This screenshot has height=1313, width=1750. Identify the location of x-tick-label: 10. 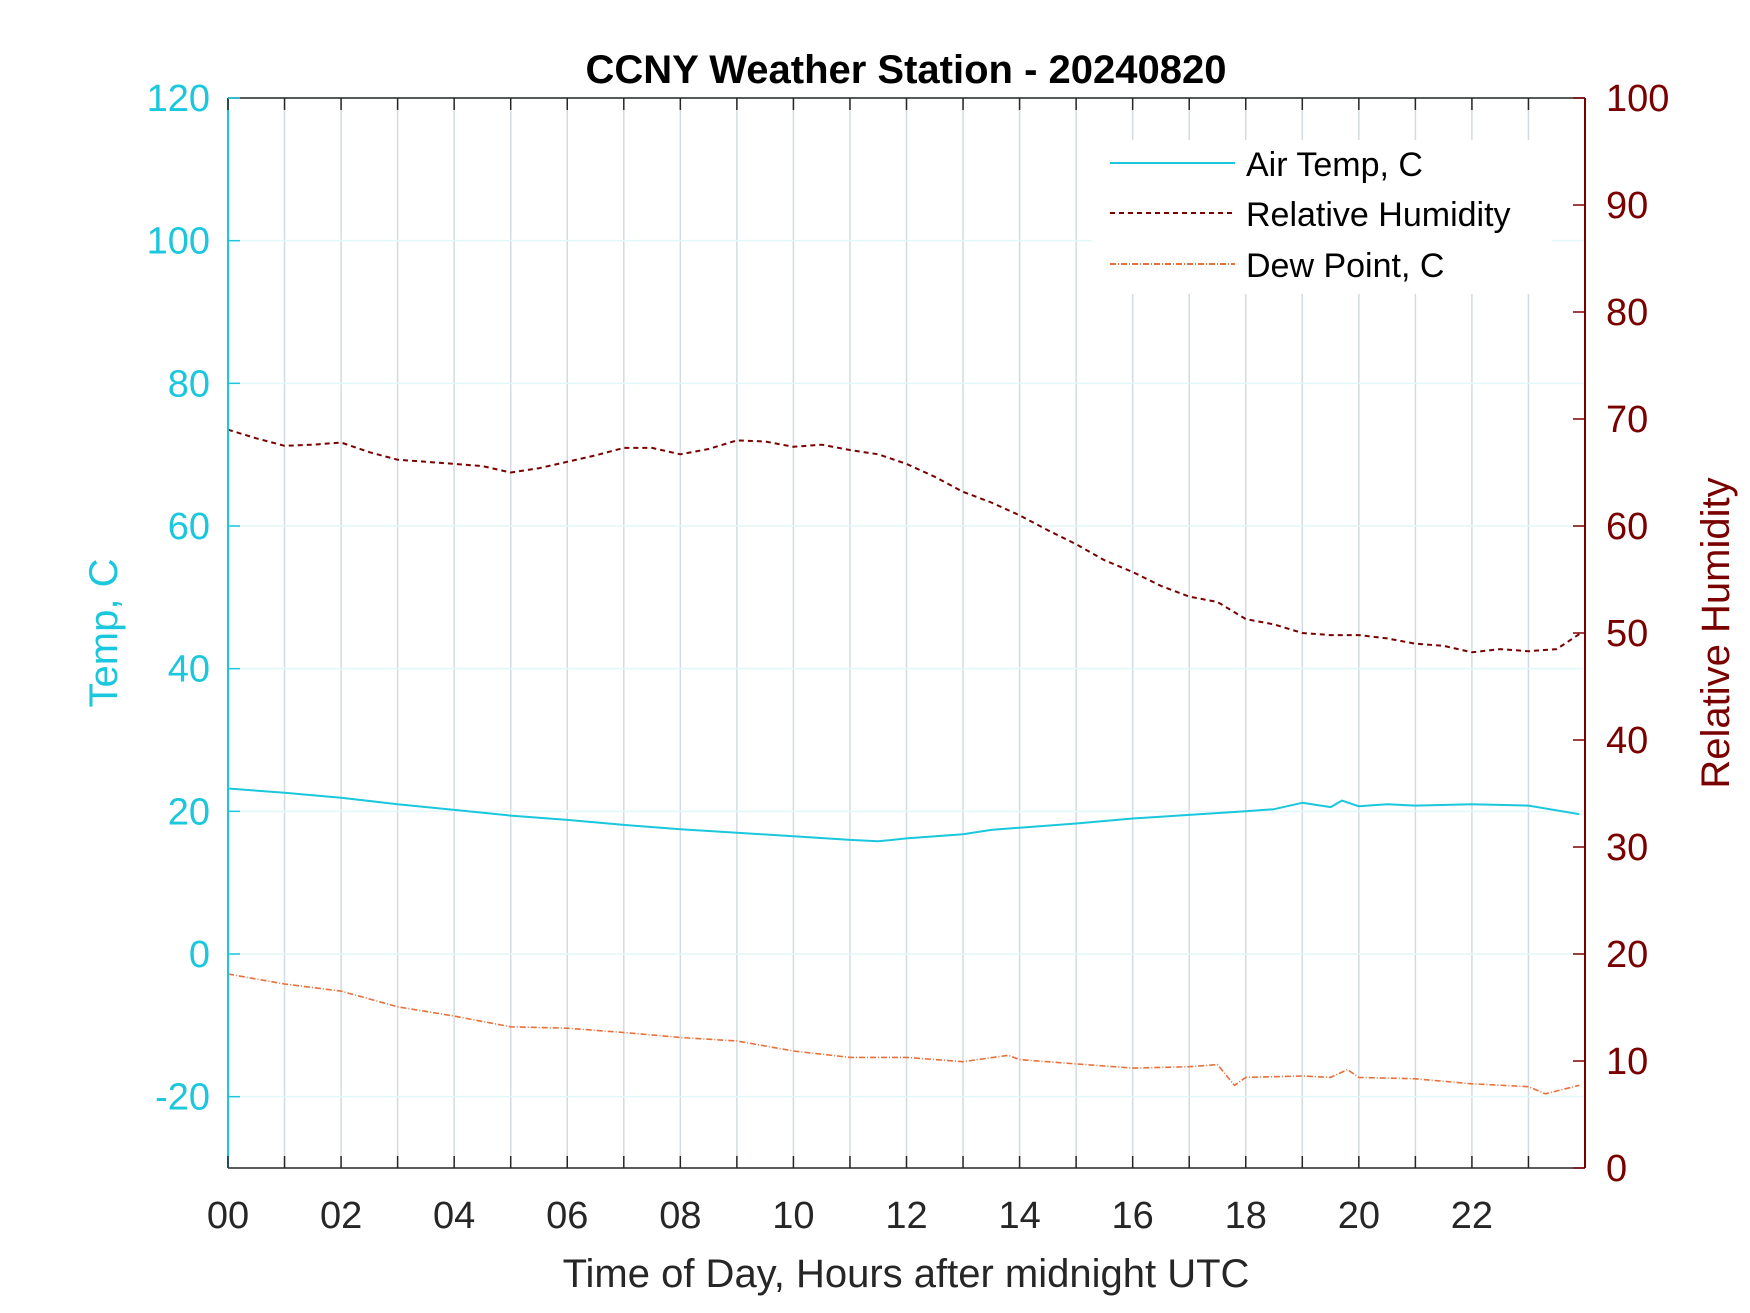
(793, 1216).